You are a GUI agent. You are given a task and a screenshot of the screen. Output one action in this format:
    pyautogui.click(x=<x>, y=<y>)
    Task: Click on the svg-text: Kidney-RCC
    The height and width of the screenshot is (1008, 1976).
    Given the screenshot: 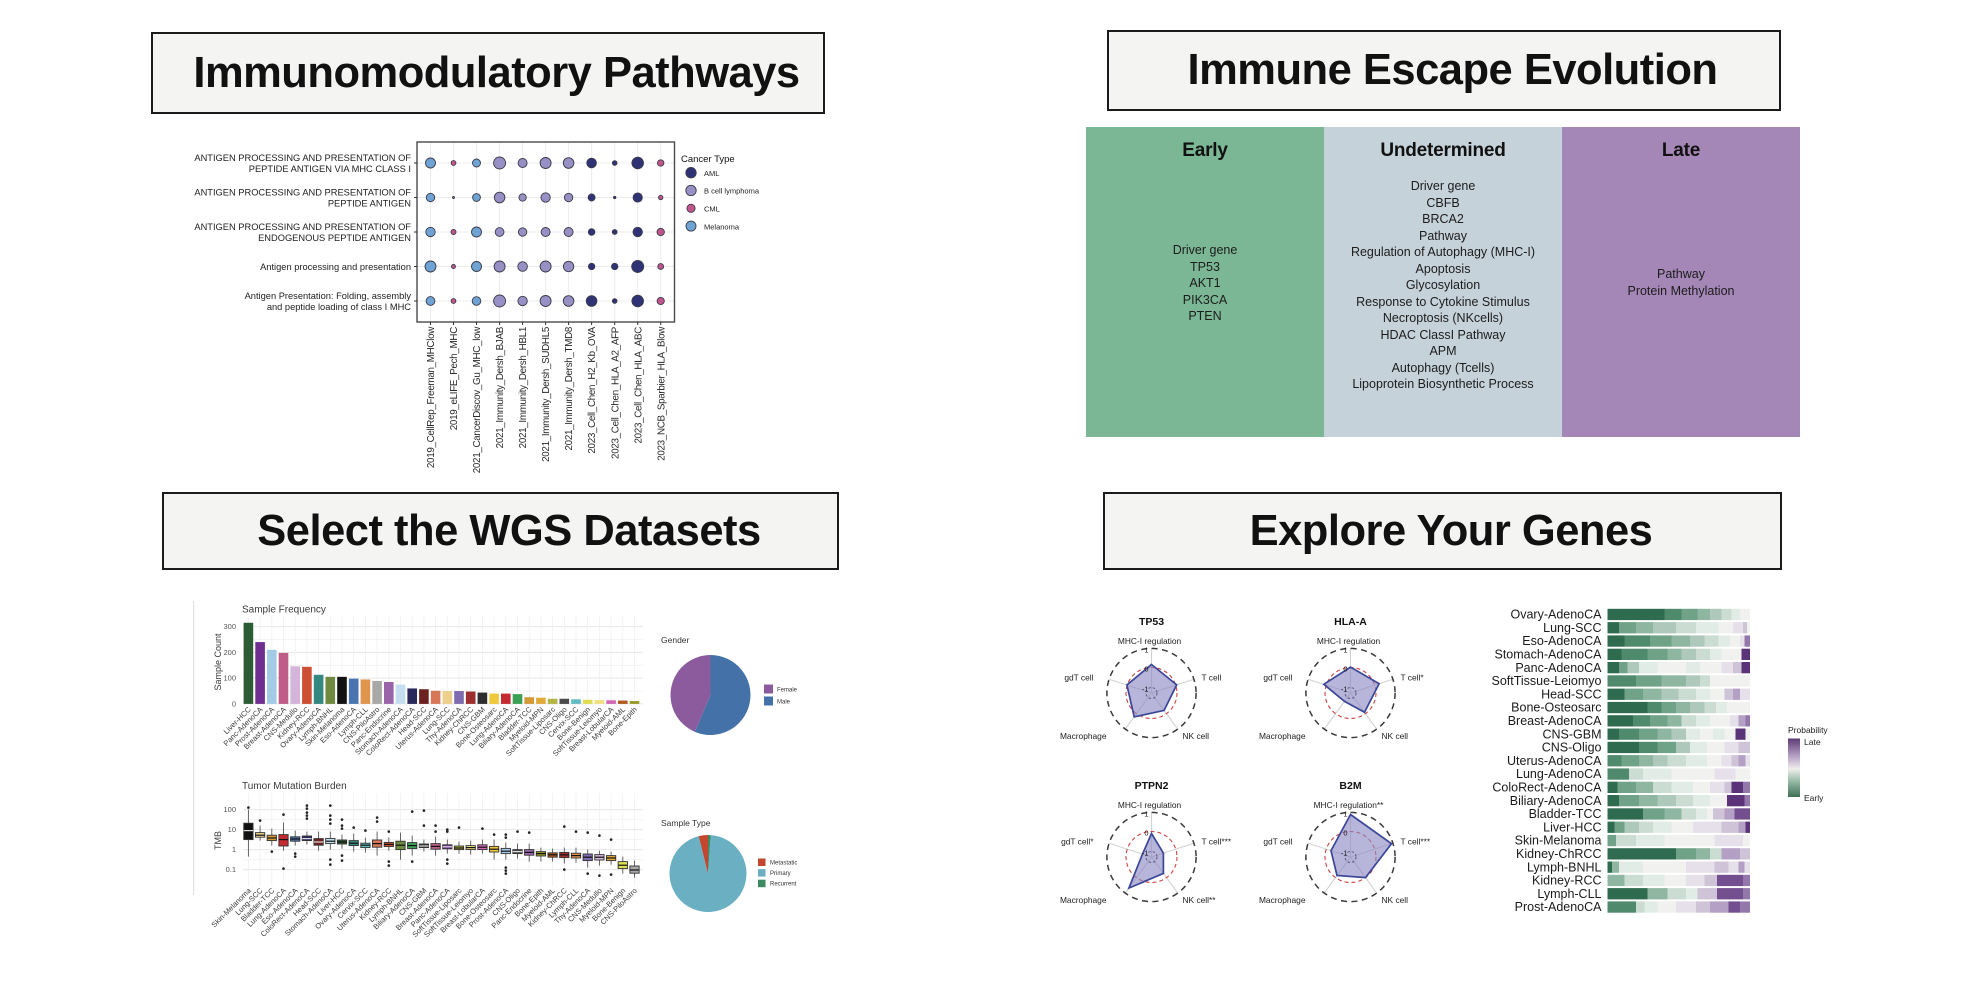 What is the action you would take?
    pyautogui.click(x=1566, y=881)
    